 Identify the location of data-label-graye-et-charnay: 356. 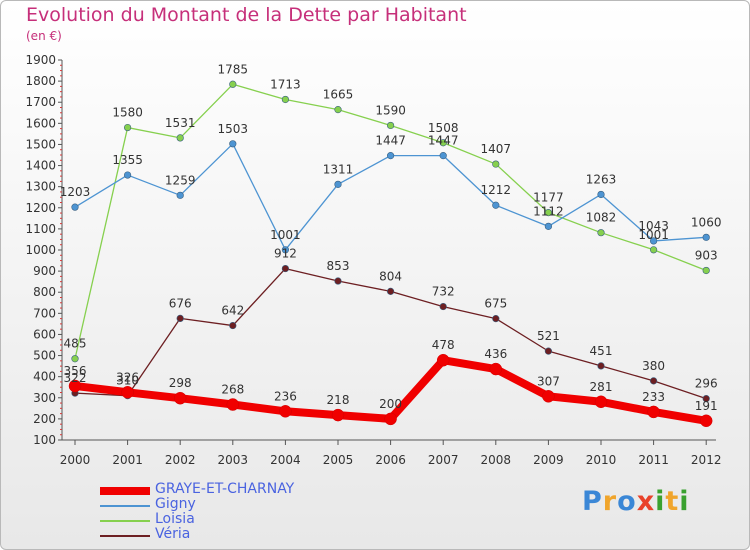
(75, 371).